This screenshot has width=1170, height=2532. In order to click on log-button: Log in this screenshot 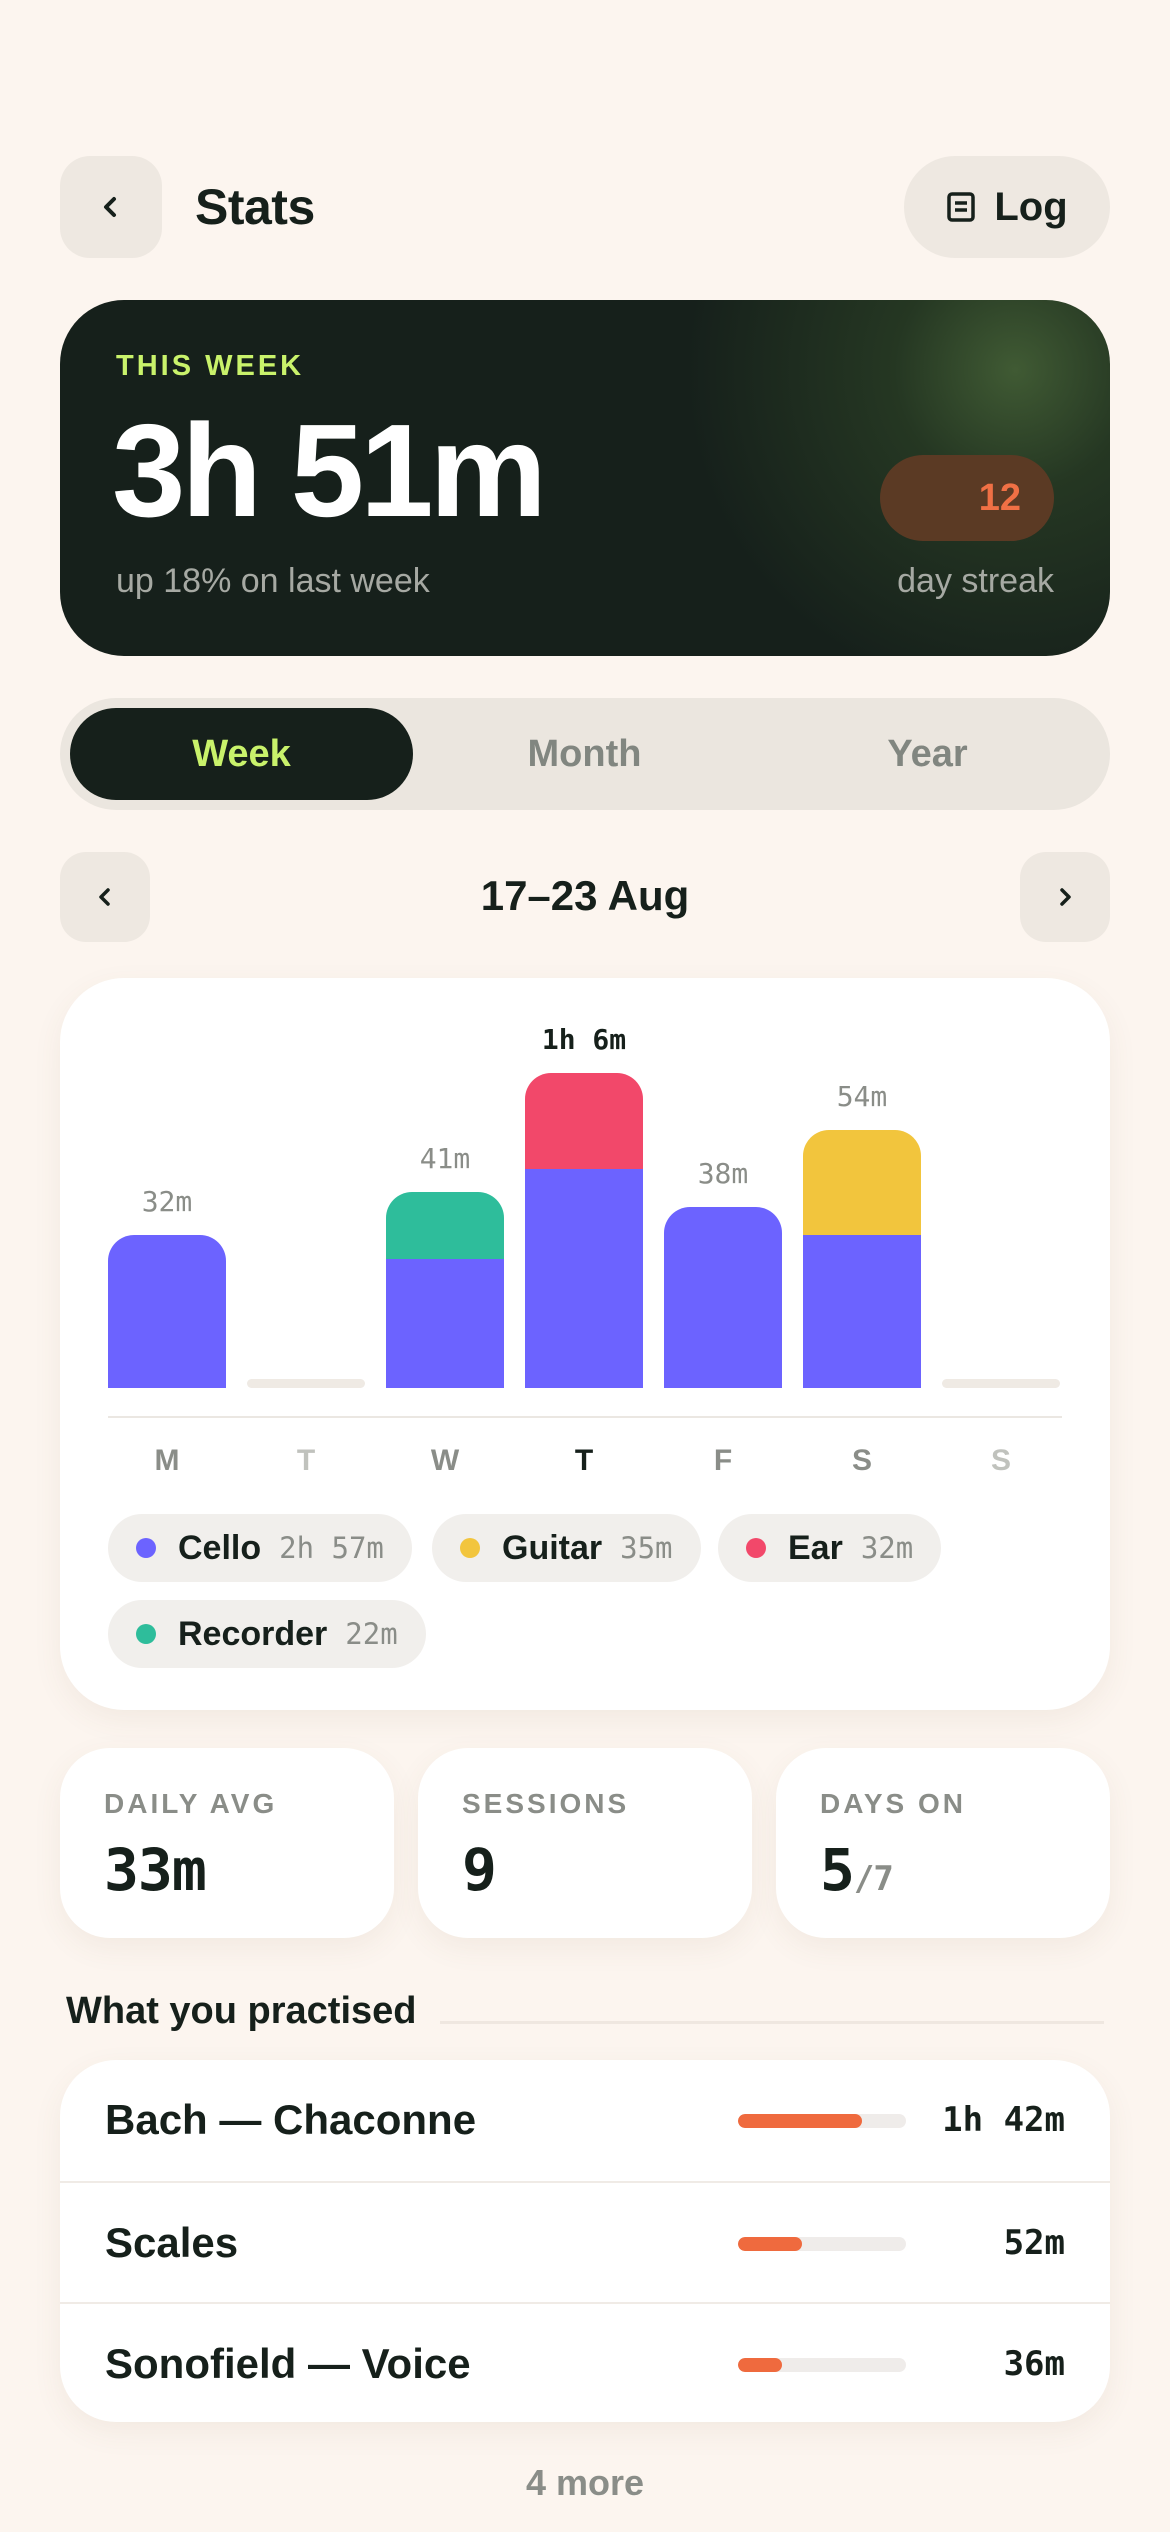, I will do `click(1007, 207)`.